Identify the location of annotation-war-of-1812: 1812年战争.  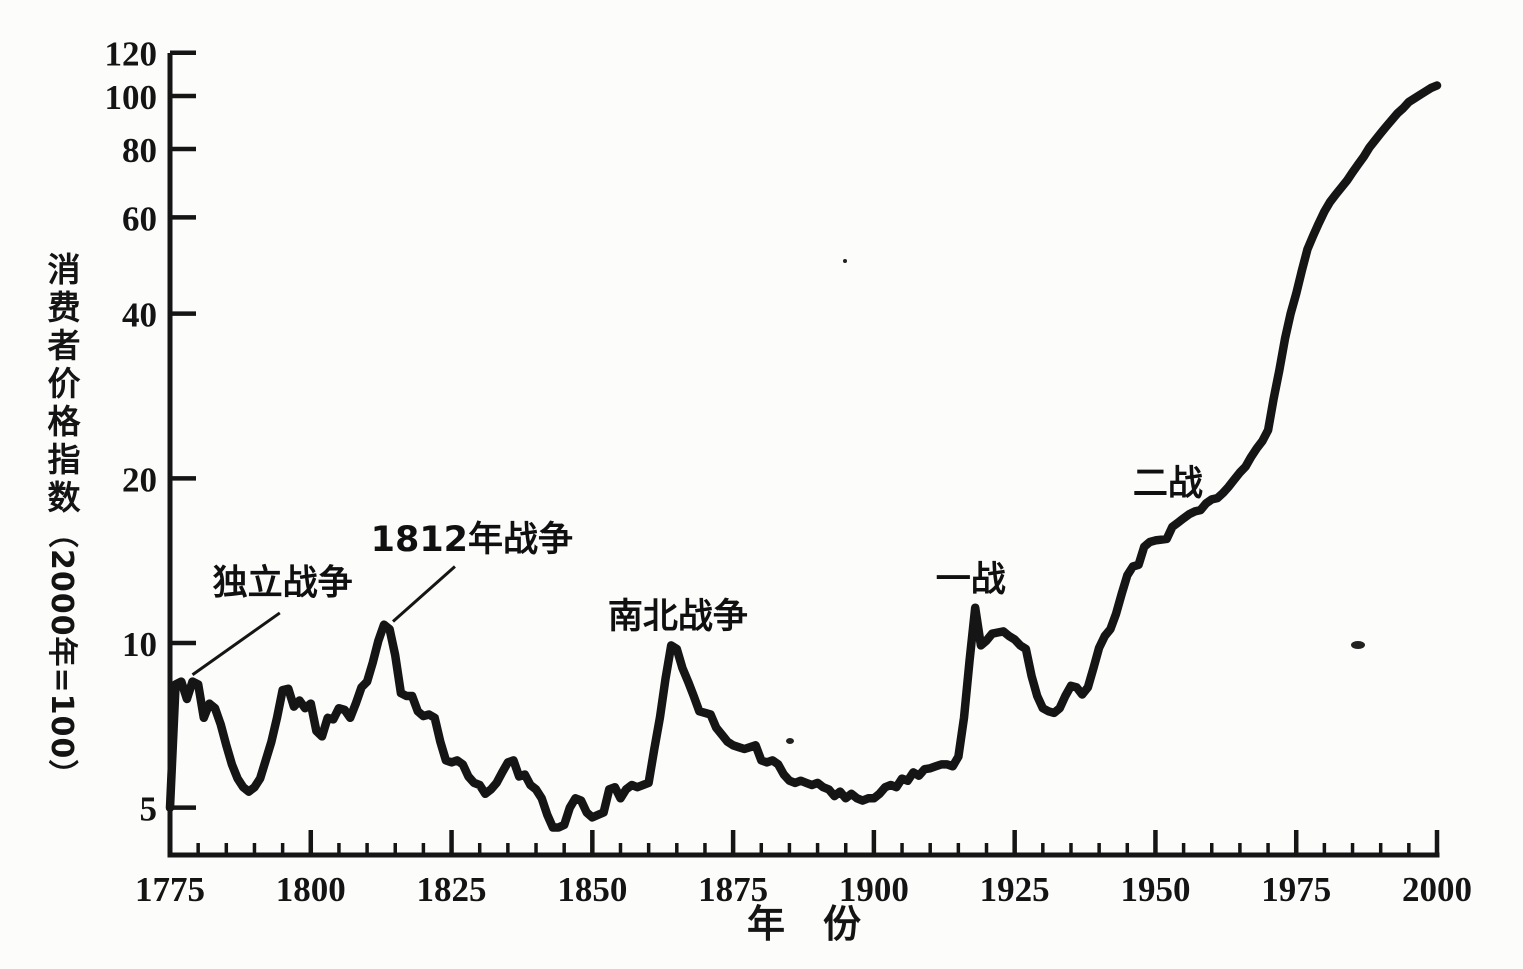
(472, 571).